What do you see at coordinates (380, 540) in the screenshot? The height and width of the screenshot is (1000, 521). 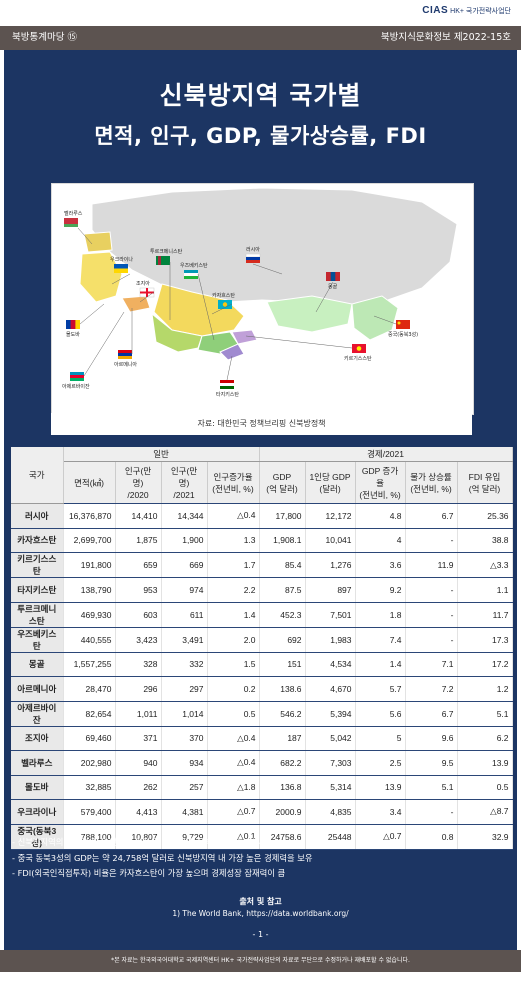 I see `table-cell: 4` at bounding box center [380, 540].